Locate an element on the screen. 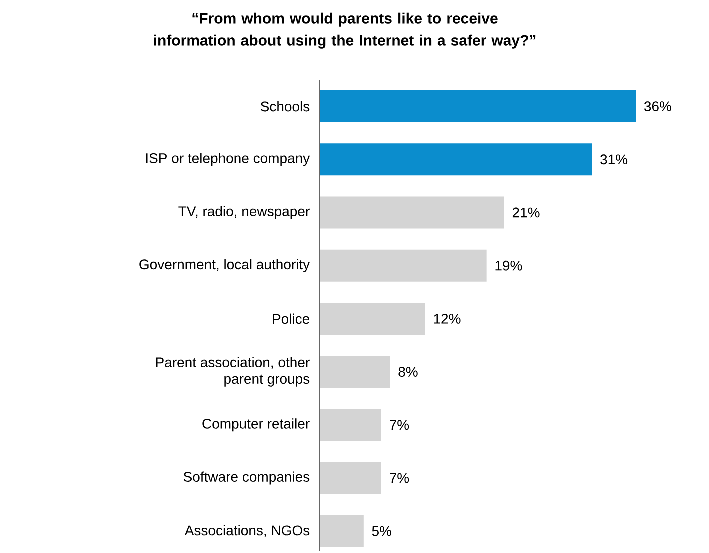 This screenshot has height=553, width=709. y-tick-label: Police is located at coordinates (291, 319).